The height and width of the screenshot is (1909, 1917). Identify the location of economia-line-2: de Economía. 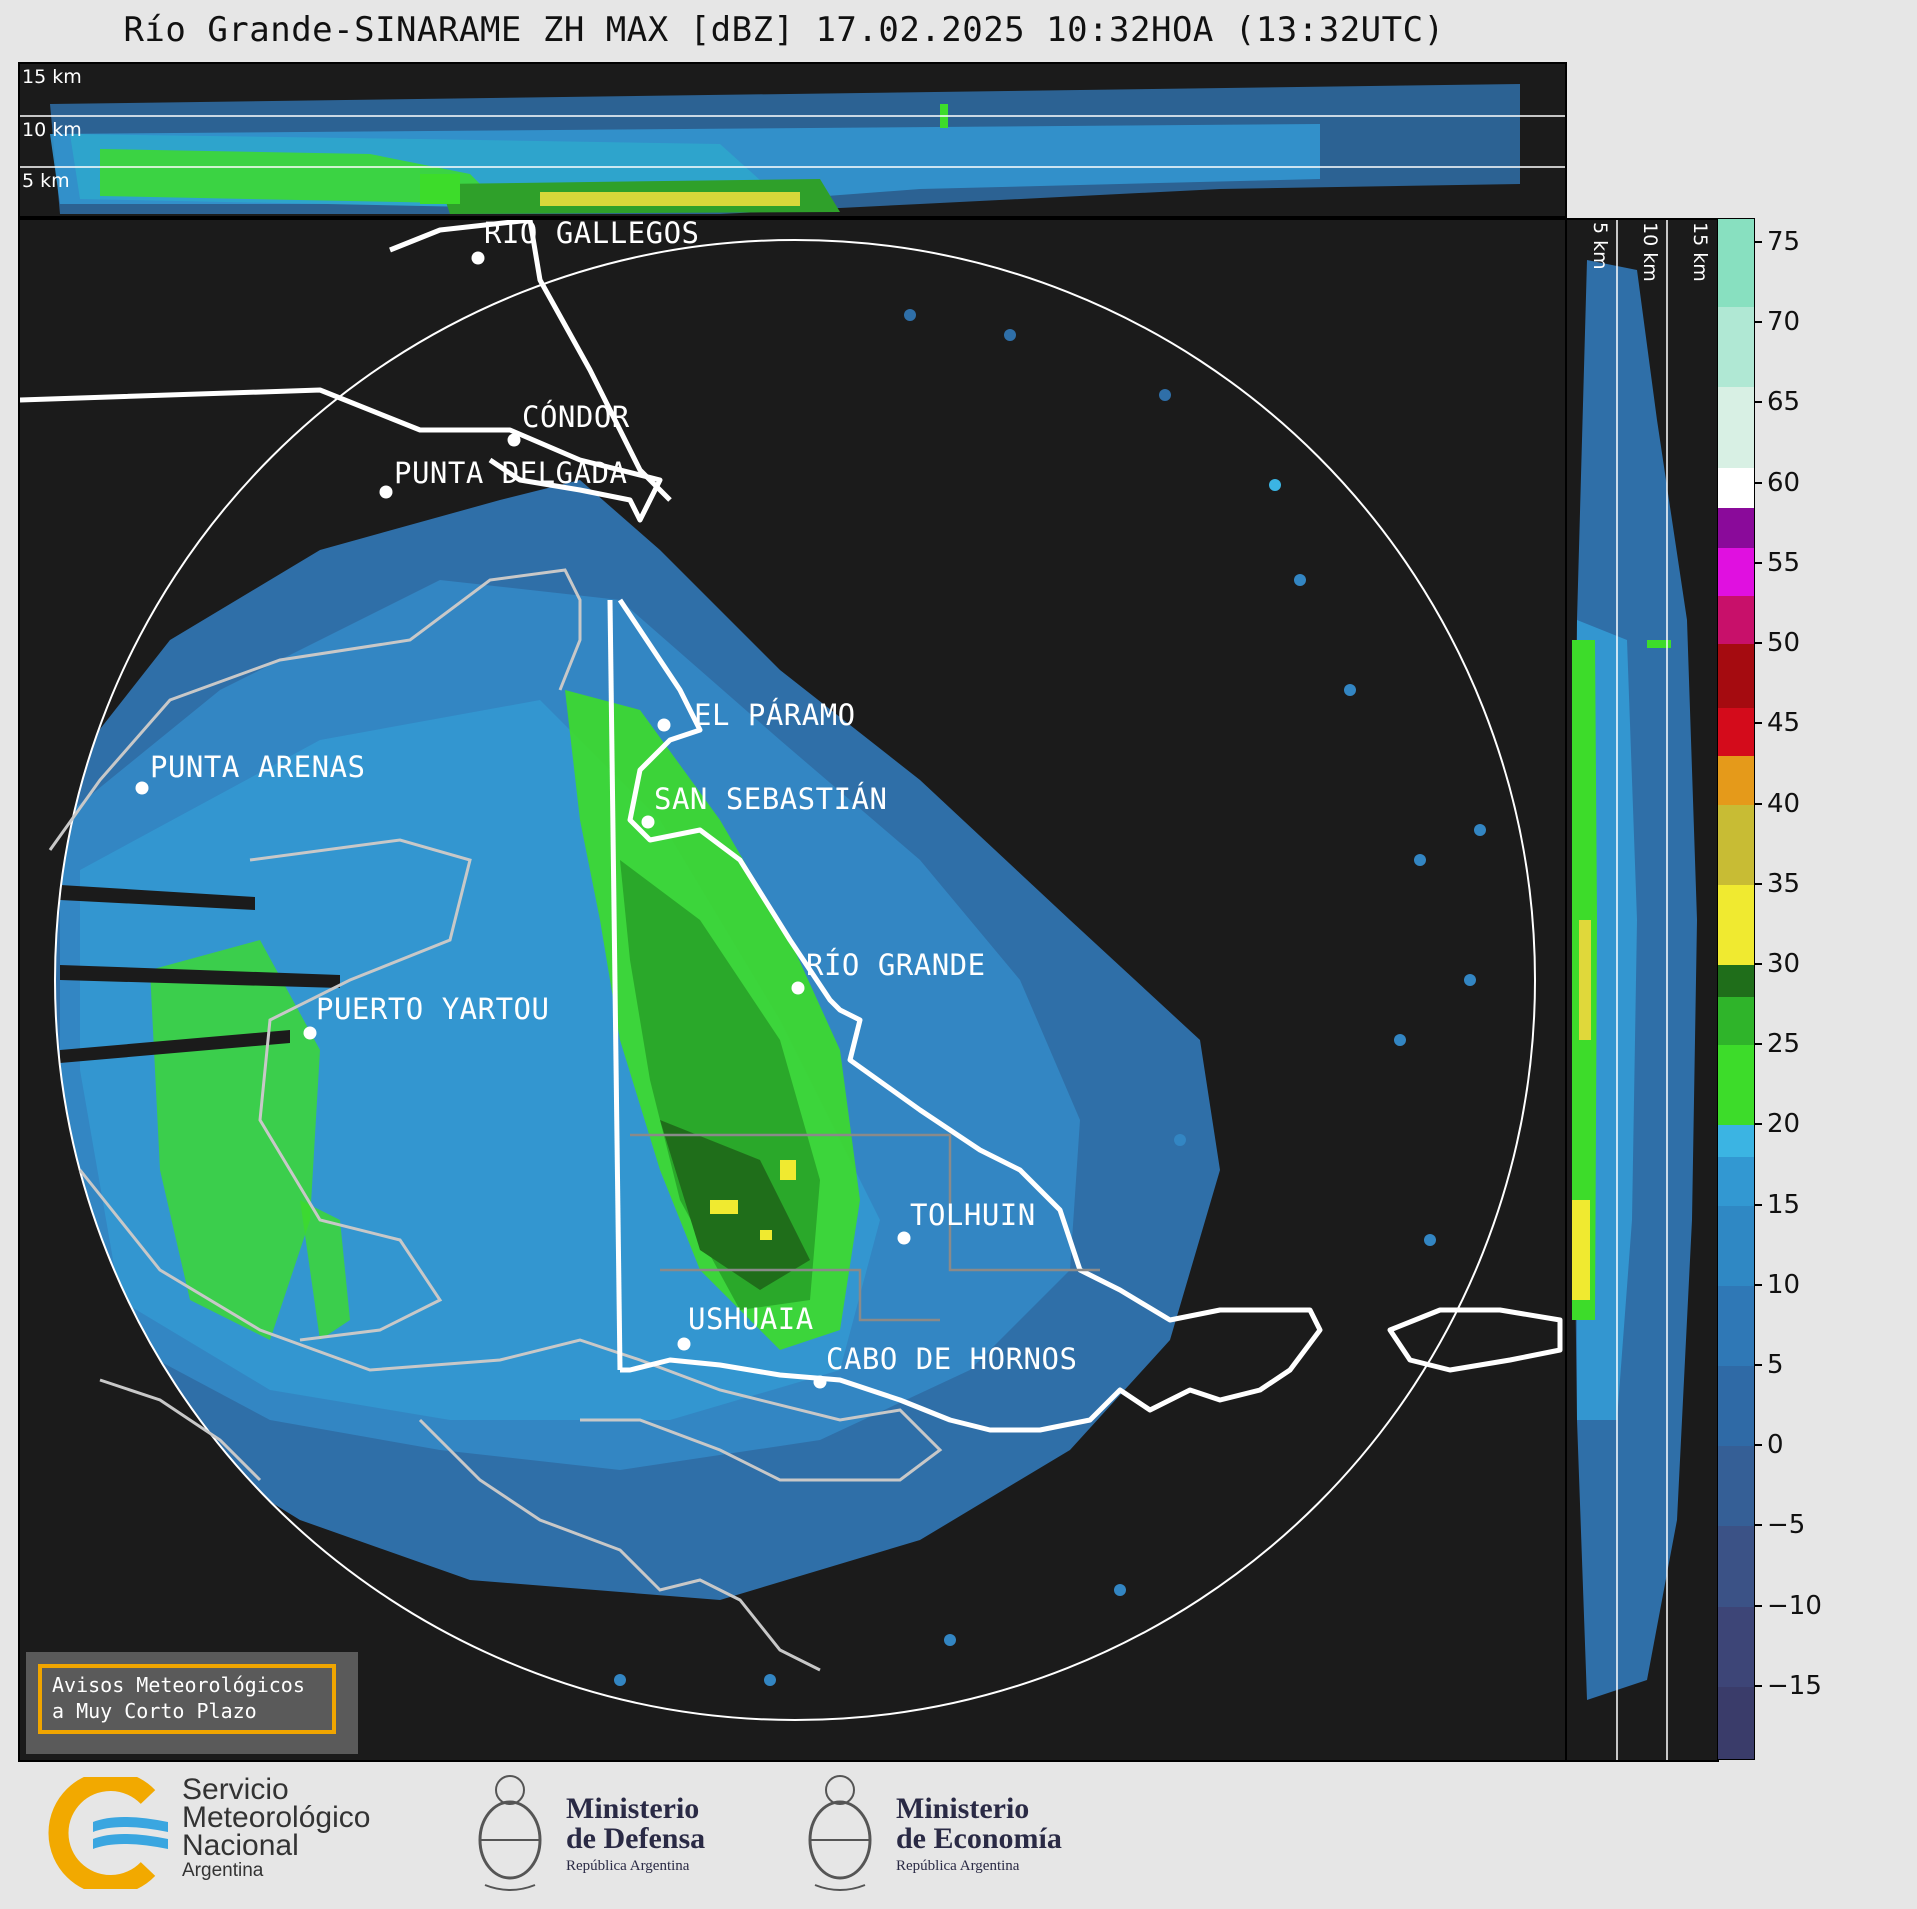
(979, 1838).